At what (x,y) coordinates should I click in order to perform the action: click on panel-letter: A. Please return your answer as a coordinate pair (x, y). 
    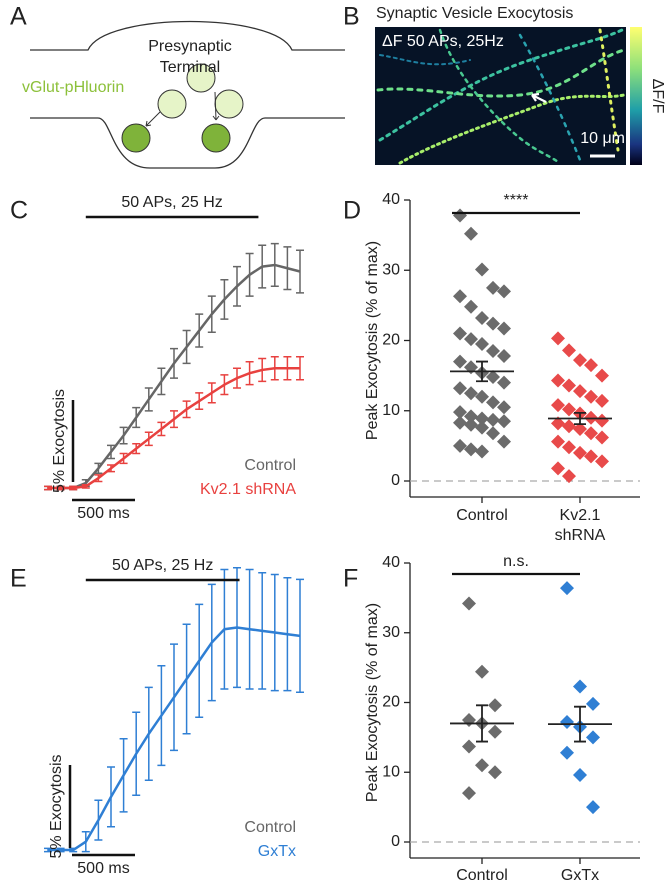
    Looking at the image, I should click on (18, 17).